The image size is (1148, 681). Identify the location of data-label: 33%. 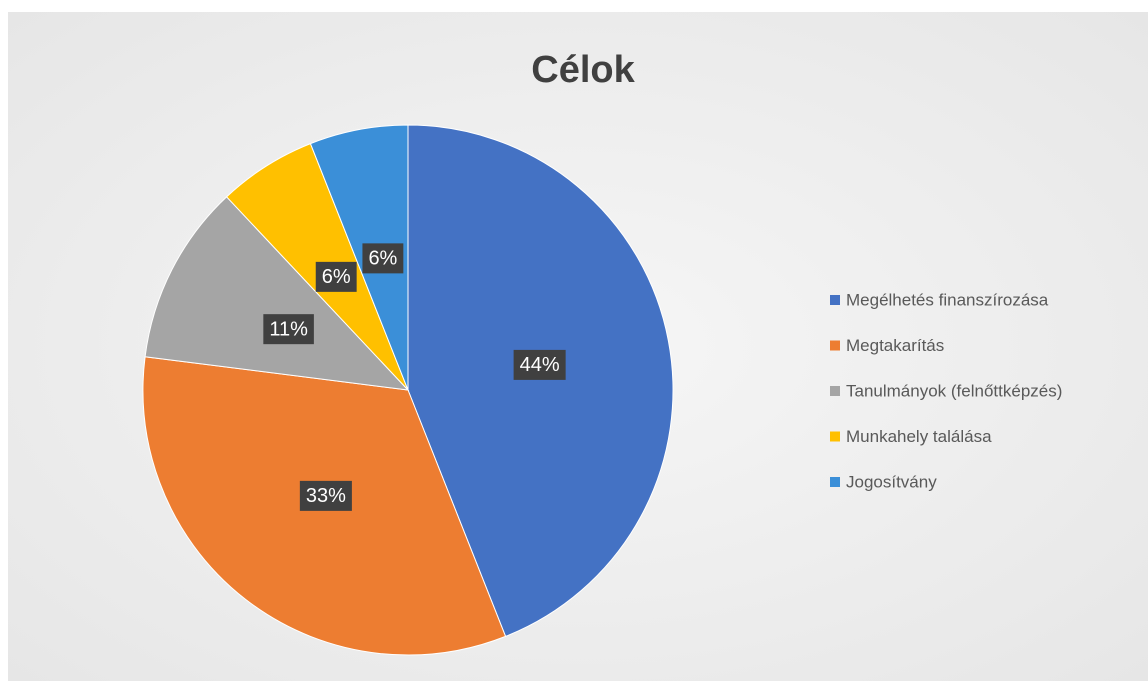
(326, 496).